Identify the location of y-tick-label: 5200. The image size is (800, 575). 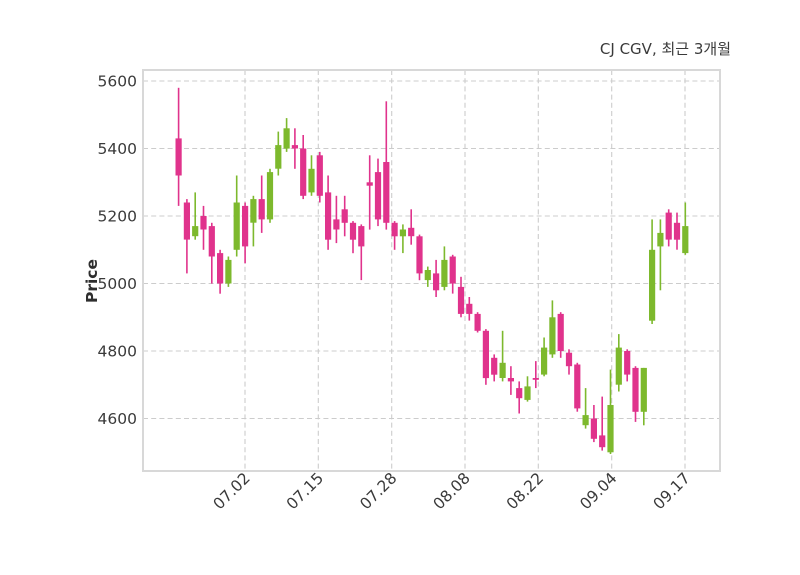
(117, 217).